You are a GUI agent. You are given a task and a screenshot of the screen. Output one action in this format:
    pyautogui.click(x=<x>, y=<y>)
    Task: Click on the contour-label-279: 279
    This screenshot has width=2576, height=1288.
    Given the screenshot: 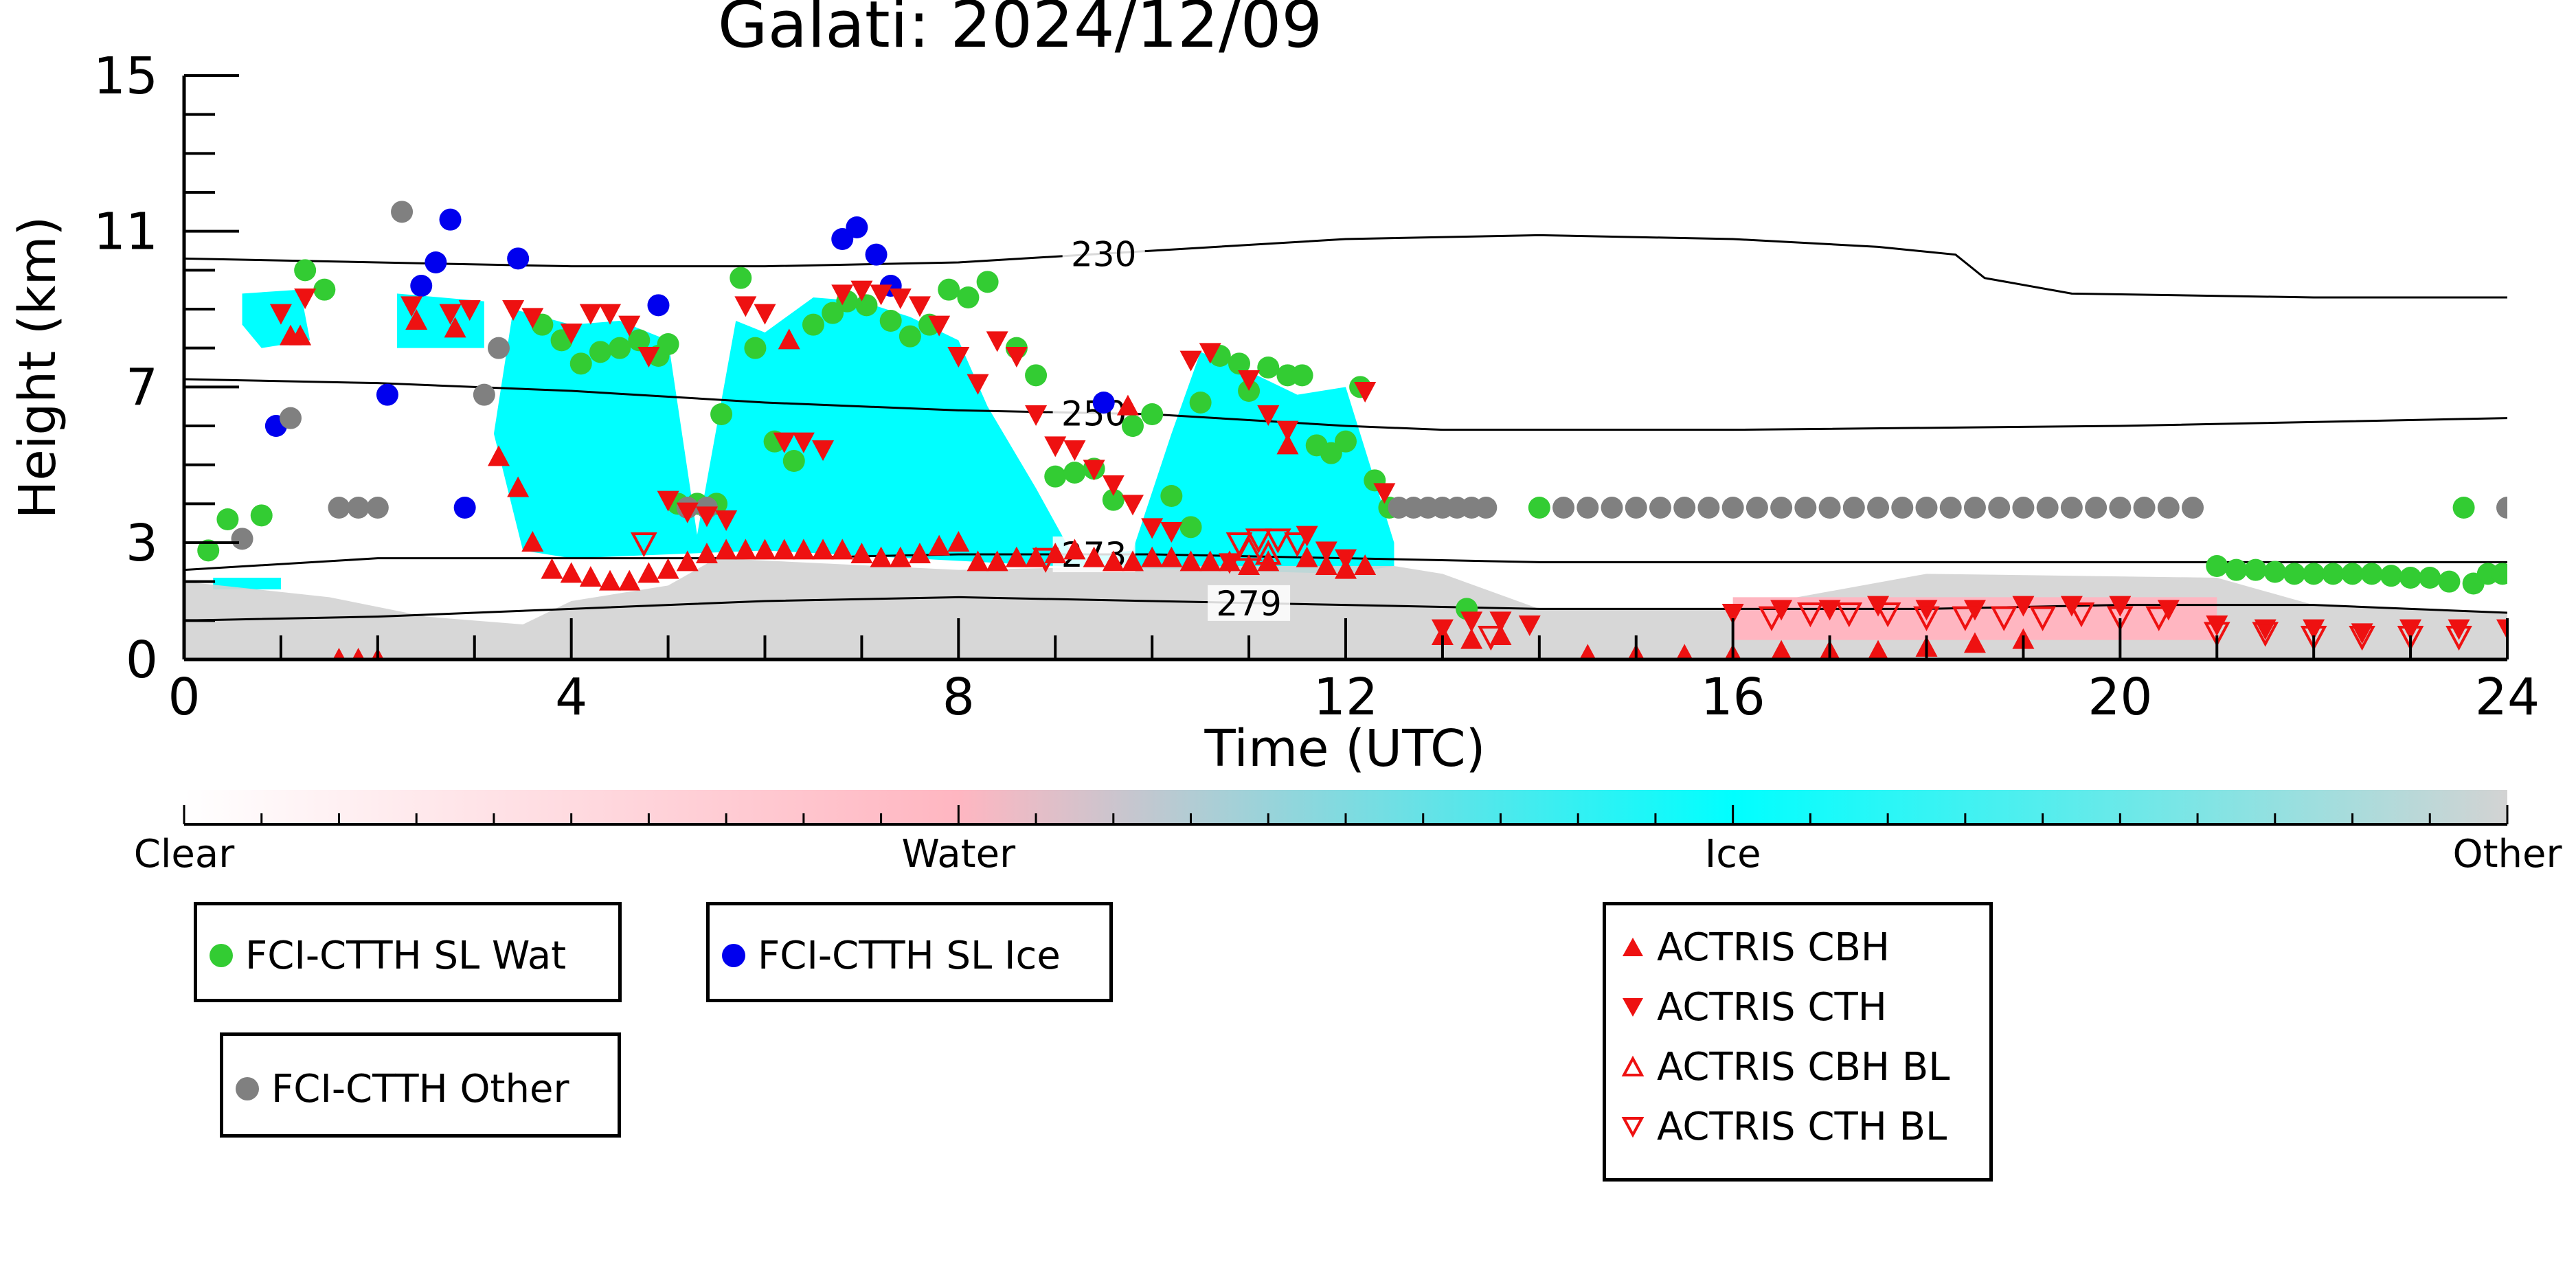 What is the action you would take?
    pyautogui.click(x=1248, y=604)
    